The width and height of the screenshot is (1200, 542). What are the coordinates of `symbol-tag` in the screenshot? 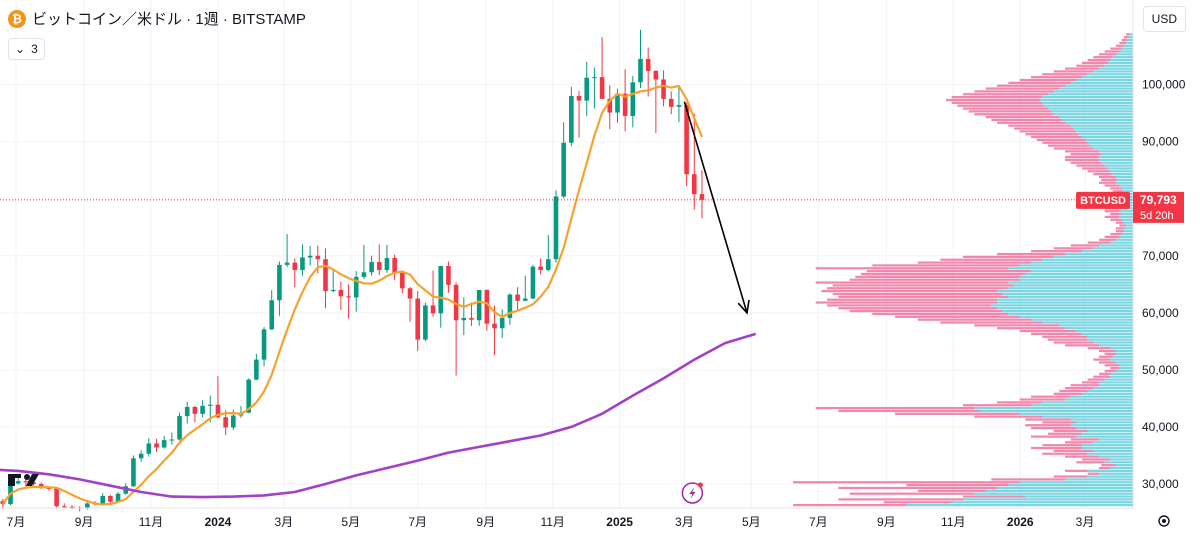 It's located at (1103, 200).